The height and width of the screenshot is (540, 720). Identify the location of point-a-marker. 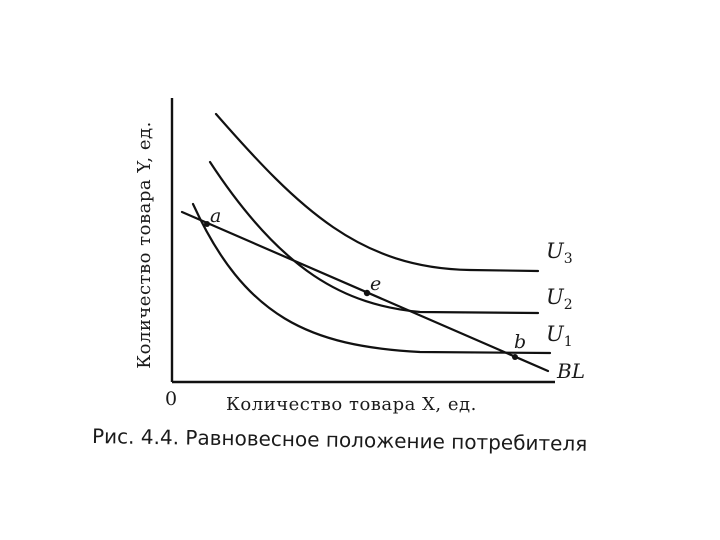
(207, 224).